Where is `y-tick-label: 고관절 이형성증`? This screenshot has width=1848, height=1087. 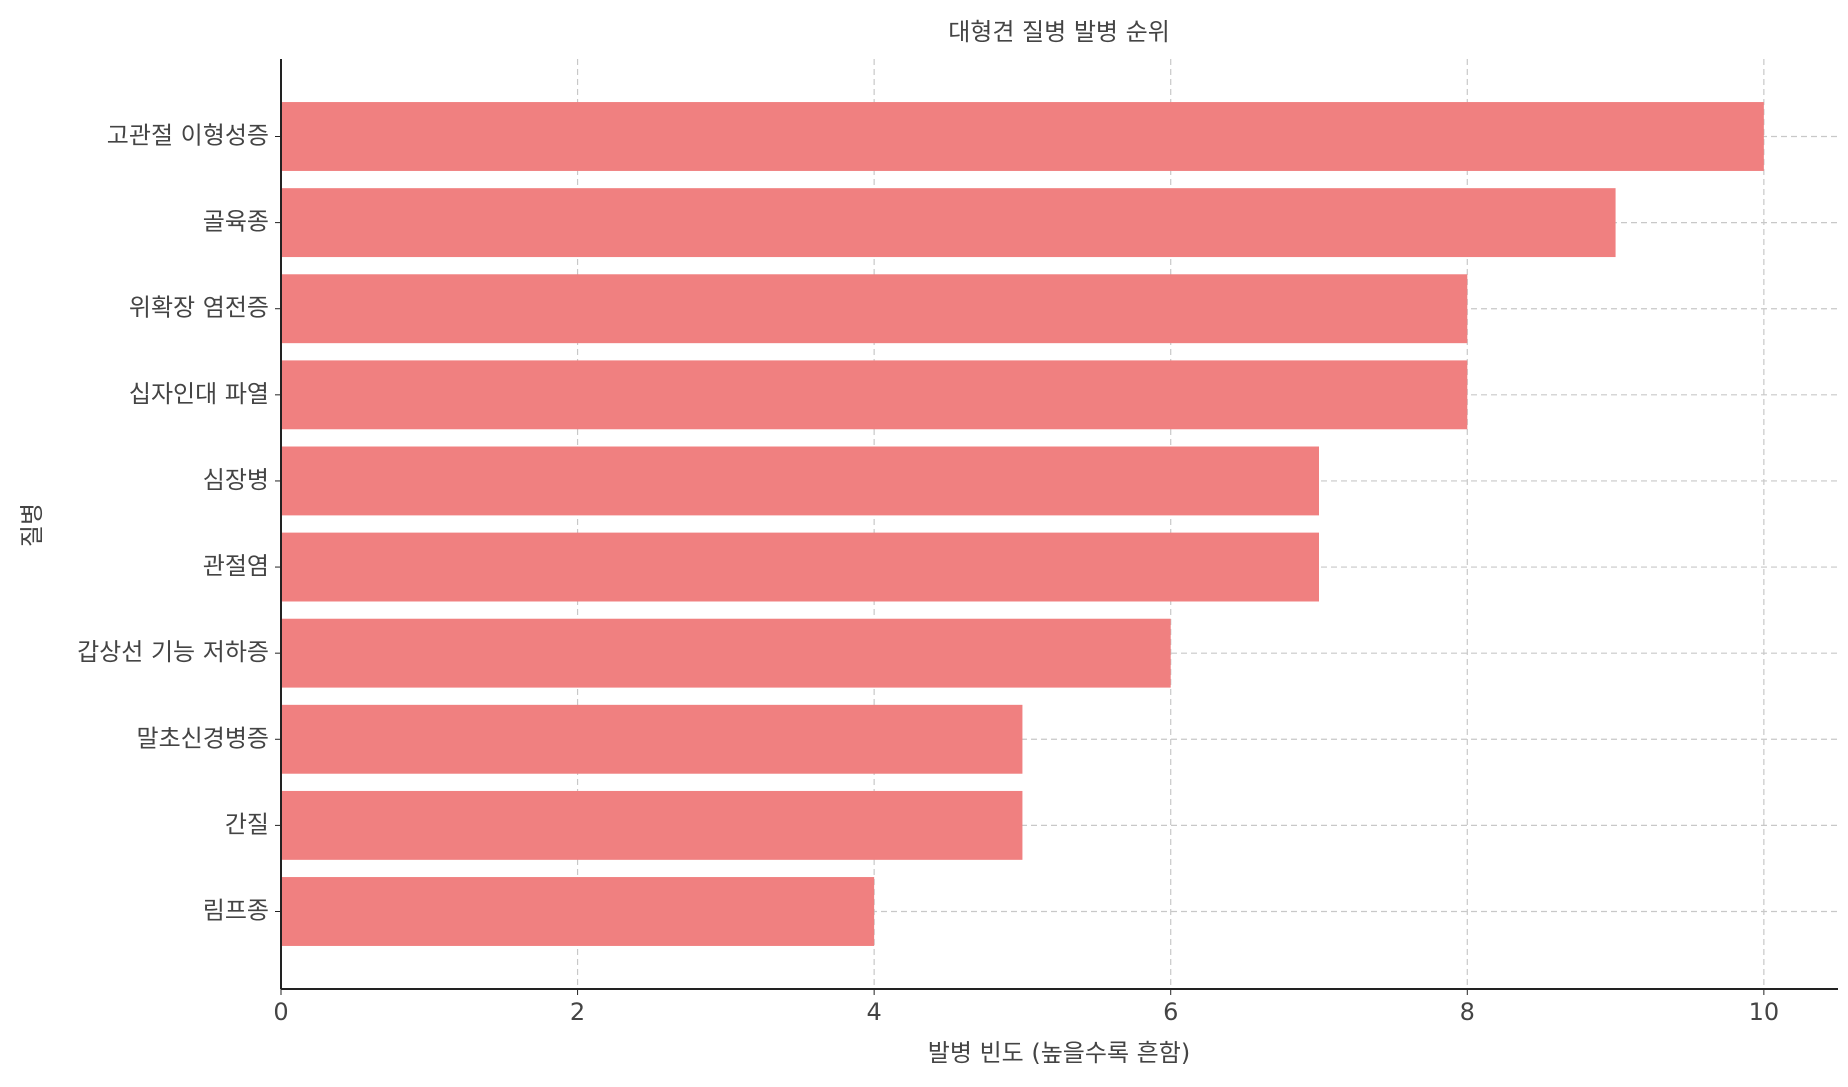 y-tick-label: 고관절 이형성증 is located at coordinates (188, 136).